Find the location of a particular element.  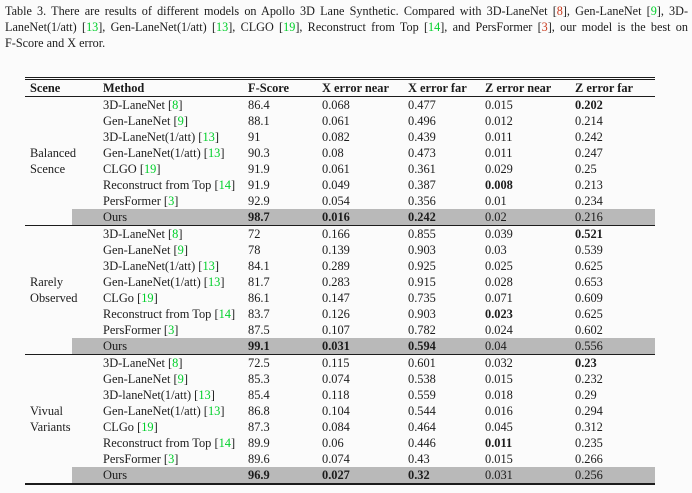

value-cell: 0.539 is located at coordinates (589, 250).